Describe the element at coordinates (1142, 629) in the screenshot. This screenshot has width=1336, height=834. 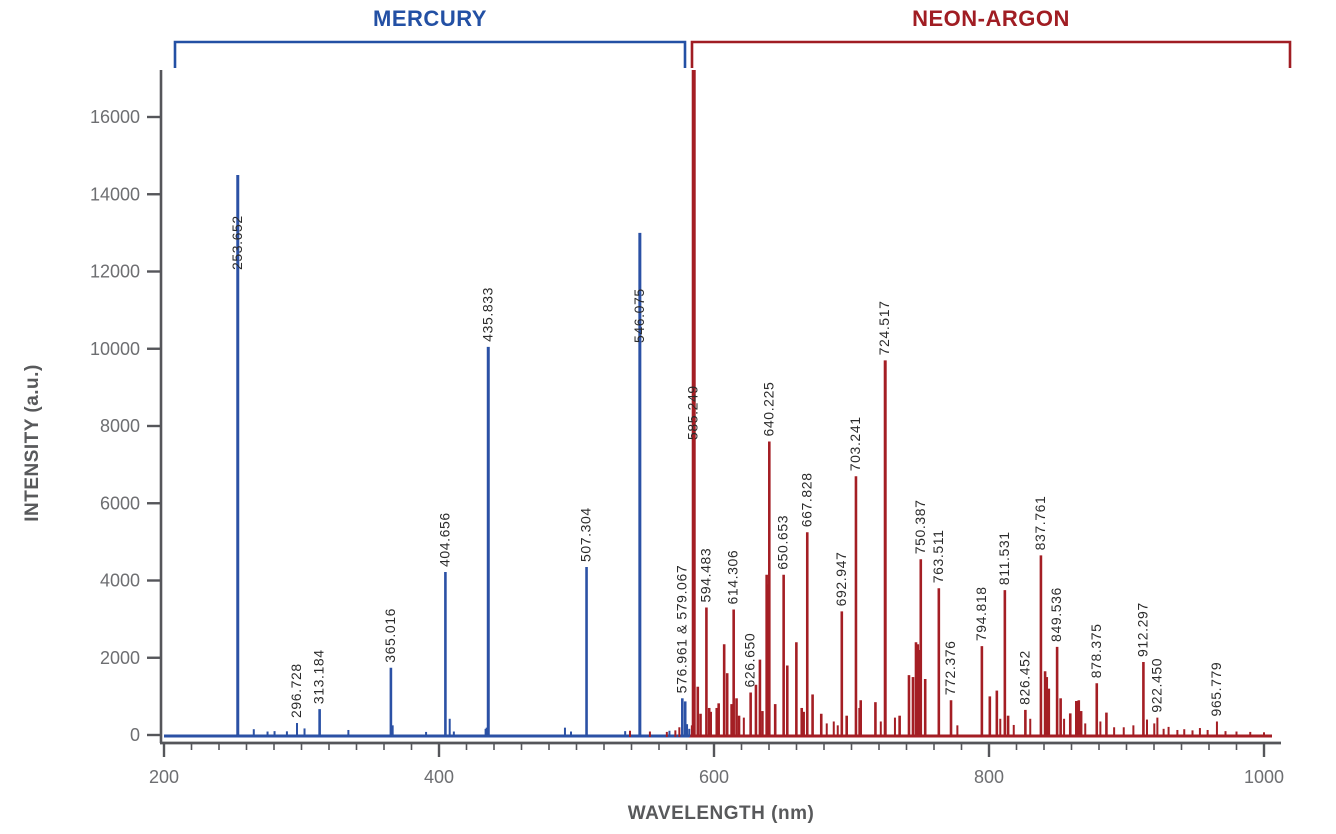
I see `peak-wavelength-label: 912.297` at that location.